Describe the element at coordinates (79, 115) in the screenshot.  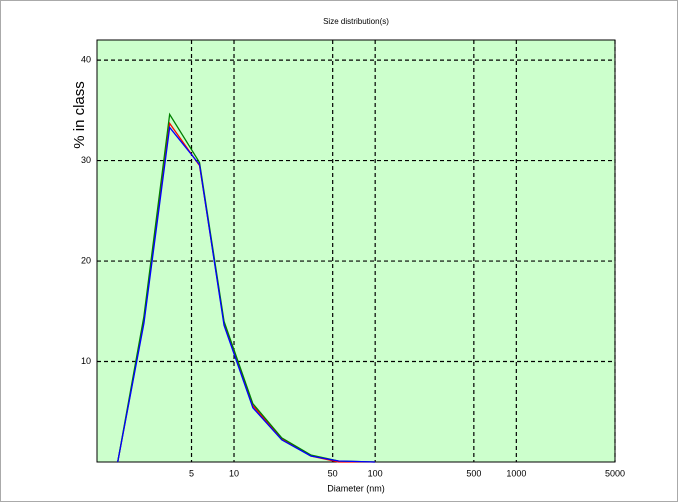
I see `y-axis-label: % in class` at that location.